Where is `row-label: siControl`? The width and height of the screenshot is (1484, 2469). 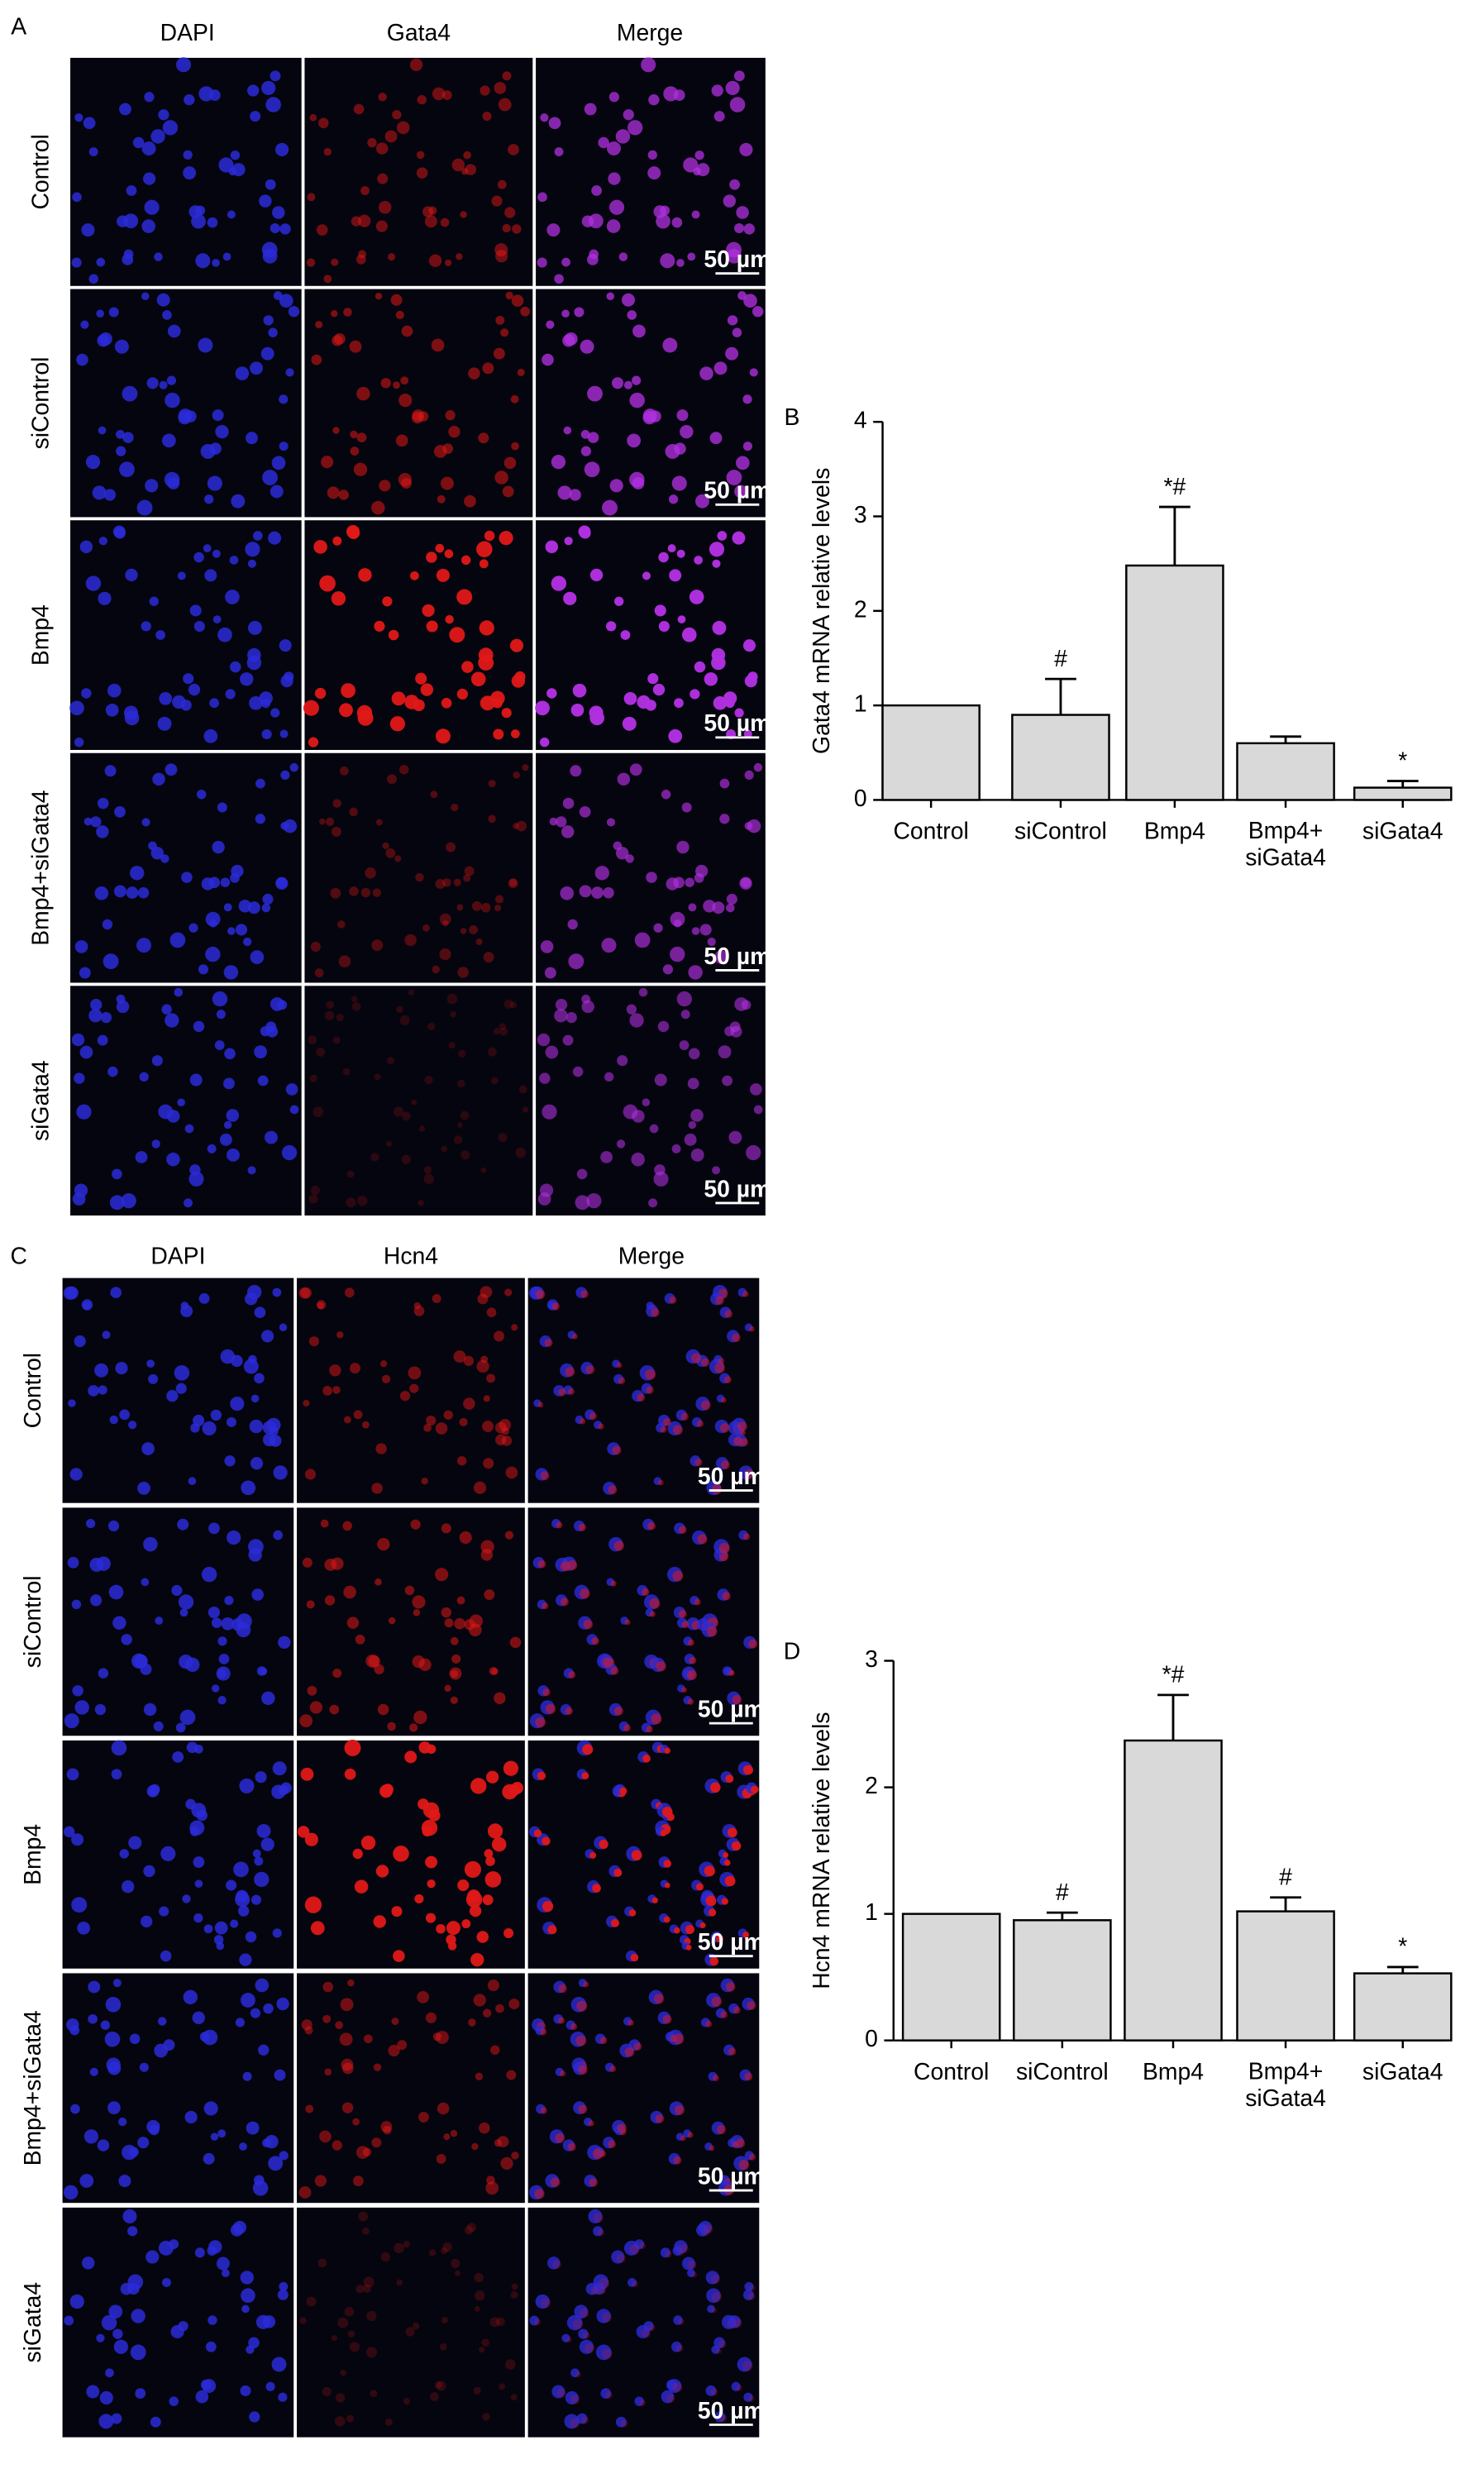 row-label: siControl is located at coordinates (41, 403).